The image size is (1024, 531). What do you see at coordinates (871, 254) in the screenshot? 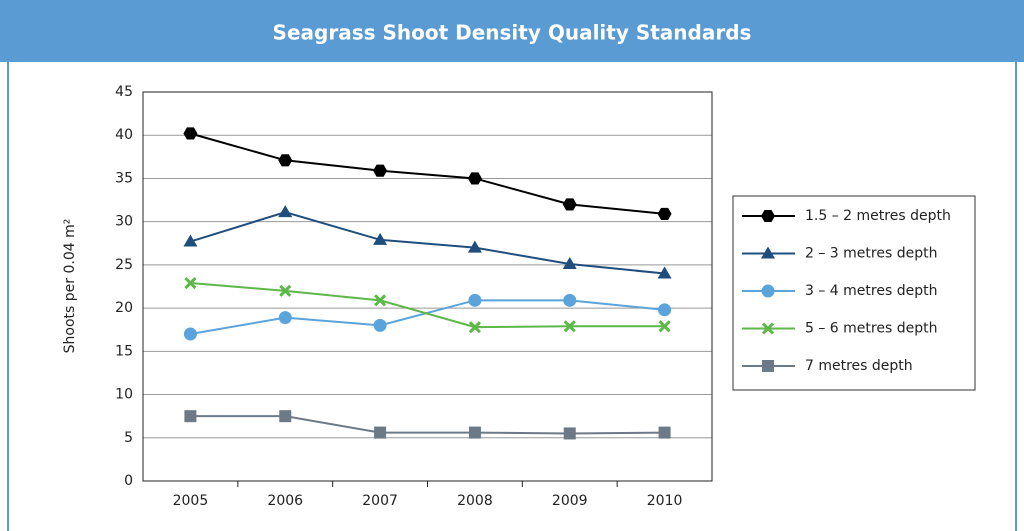
I see `legend-label: 2 – 3 metres depth` at bounding box center [871, 254].